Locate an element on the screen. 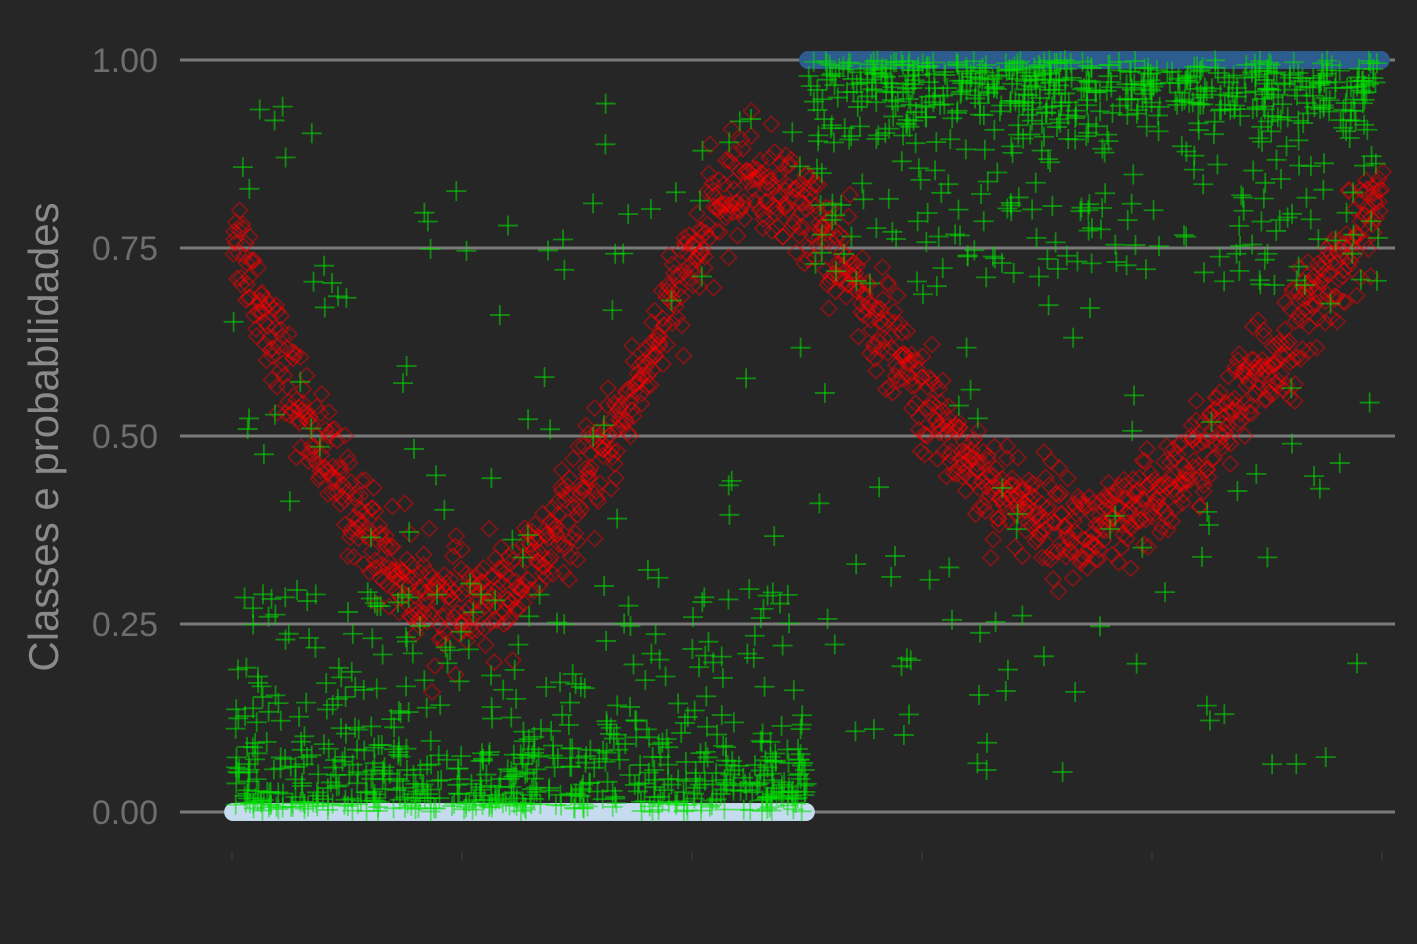 The height and width of the screenshot is (944, 1417). y-tick-label: 0.00 is located at coordinates (125, 813).